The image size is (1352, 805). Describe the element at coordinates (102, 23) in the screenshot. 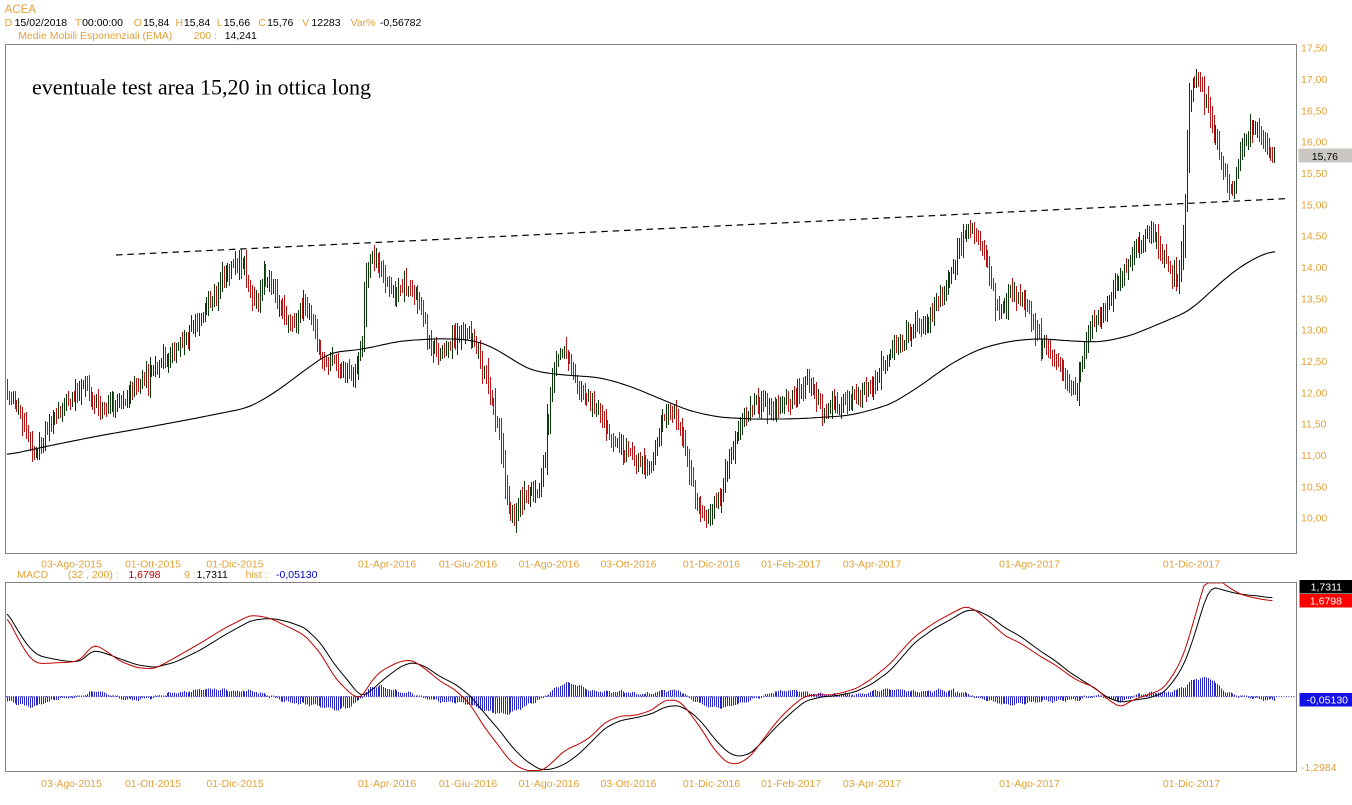

I see `svg-text: 00:00:00` at that location.